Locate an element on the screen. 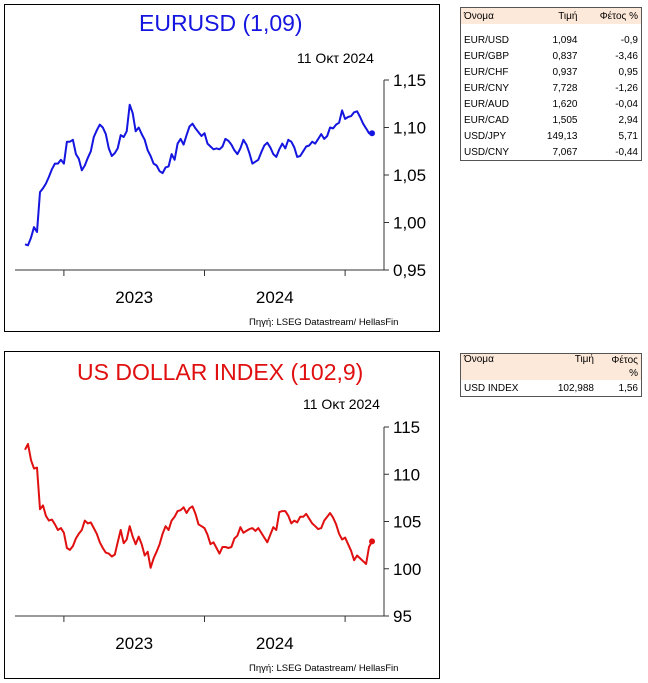 Image resolution: width=648 pixels, height=683 pixels. usd-index-table: Όνομα Τιμή Φέτος % USD INDEX 102,988 1,56 is located at coordinates (551, 375).